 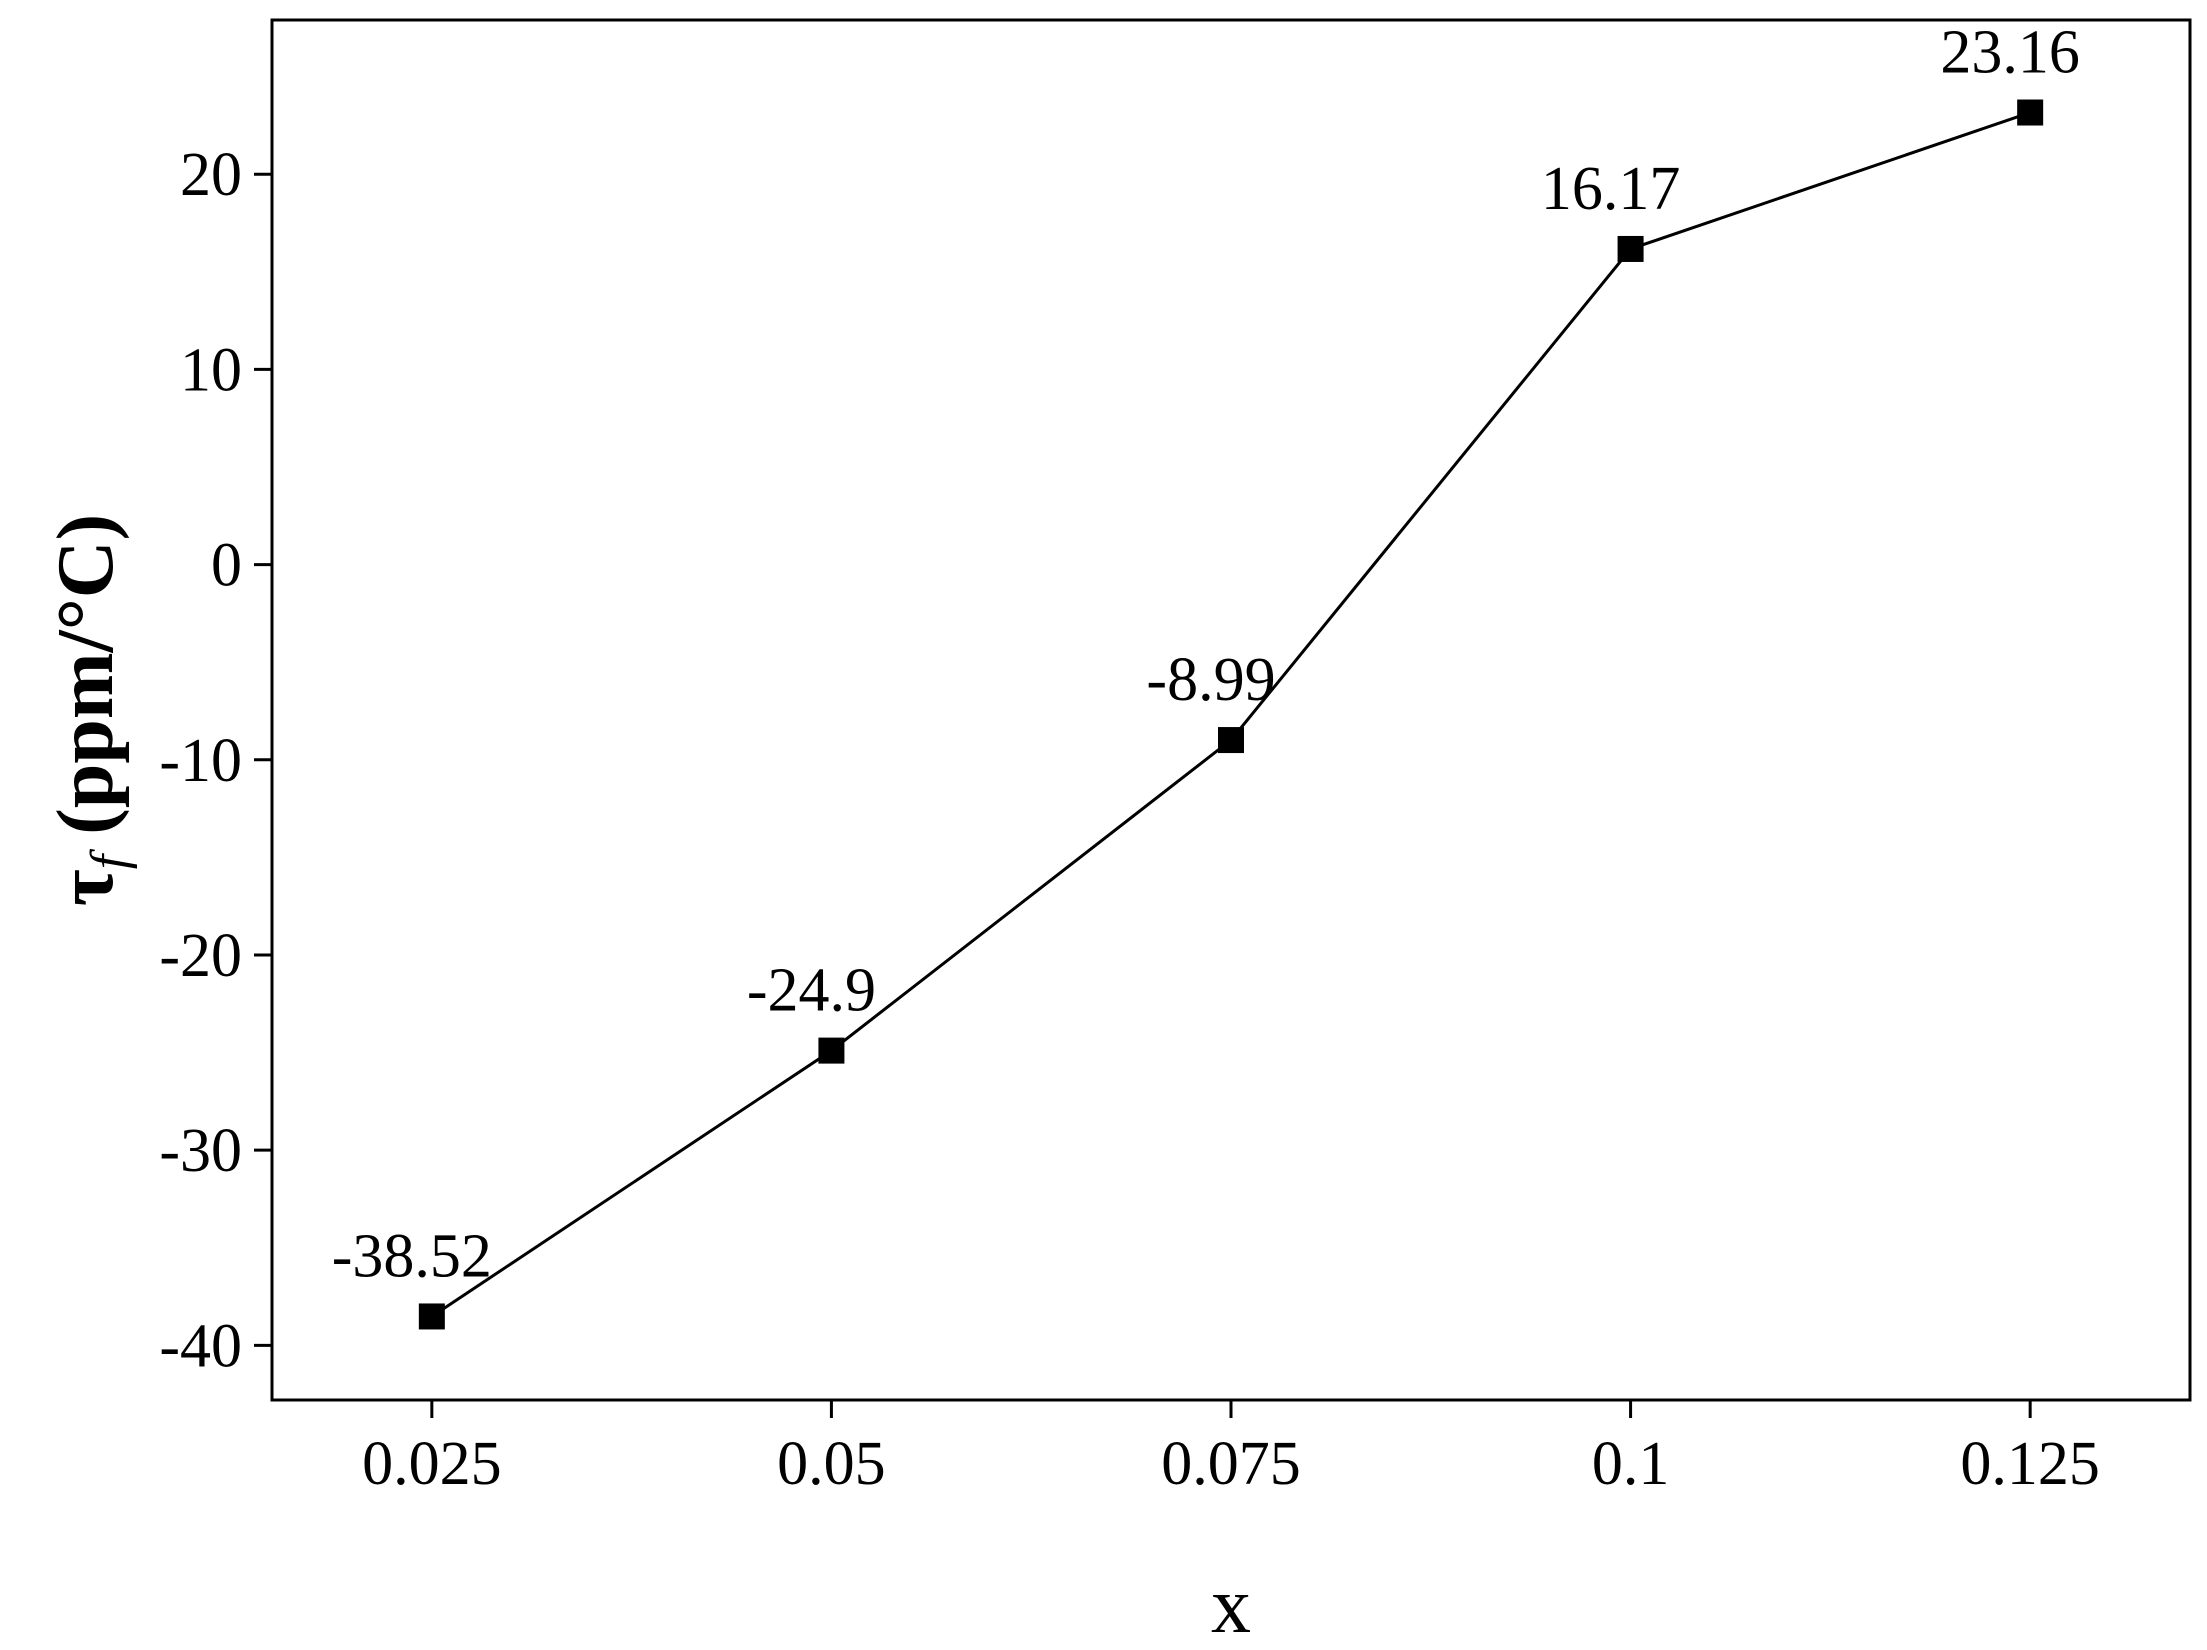 I want to click on y-axis-title-unit: (ppm/°C), so click(x=86, y=684).